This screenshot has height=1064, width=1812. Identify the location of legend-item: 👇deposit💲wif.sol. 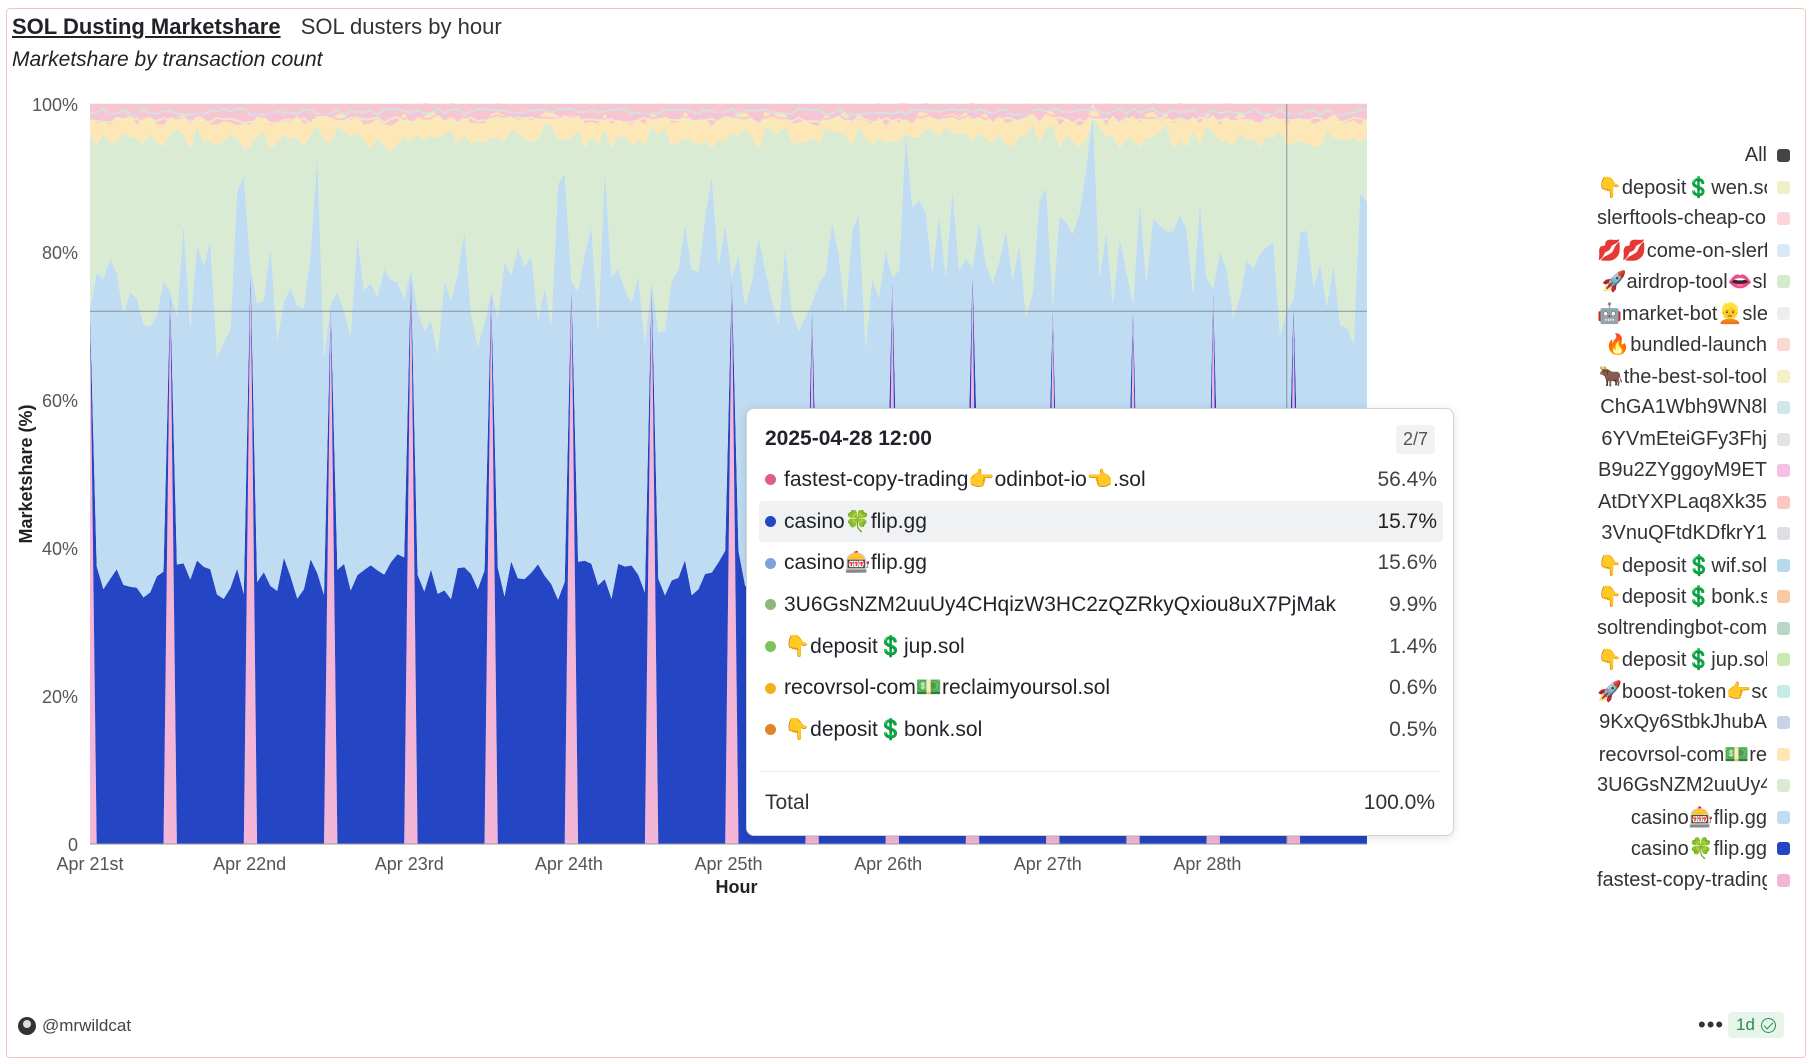
(1685, 566).